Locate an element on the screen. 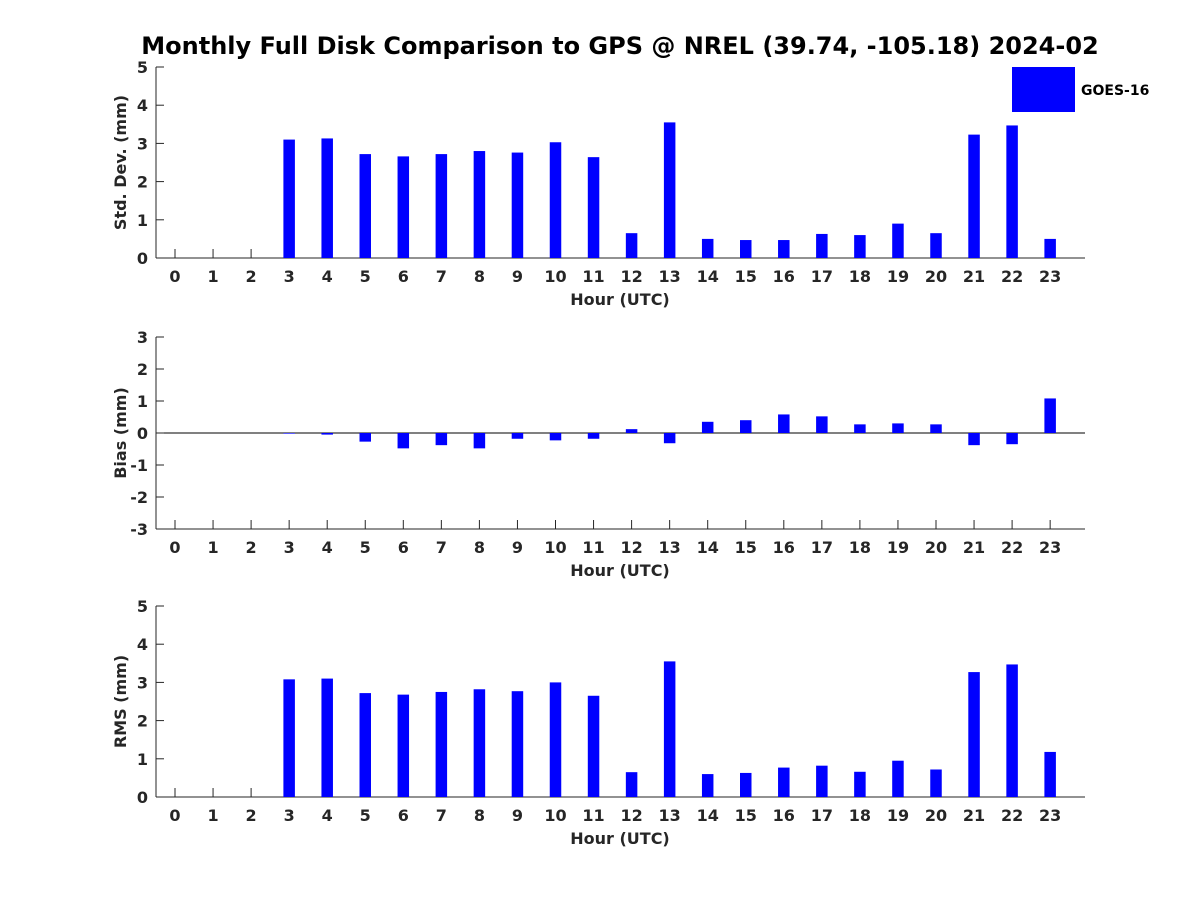 Image resolution: width=1200 pixels, height=900 pixels. x-tick-label: 13 is located at coordinates (670, 276).